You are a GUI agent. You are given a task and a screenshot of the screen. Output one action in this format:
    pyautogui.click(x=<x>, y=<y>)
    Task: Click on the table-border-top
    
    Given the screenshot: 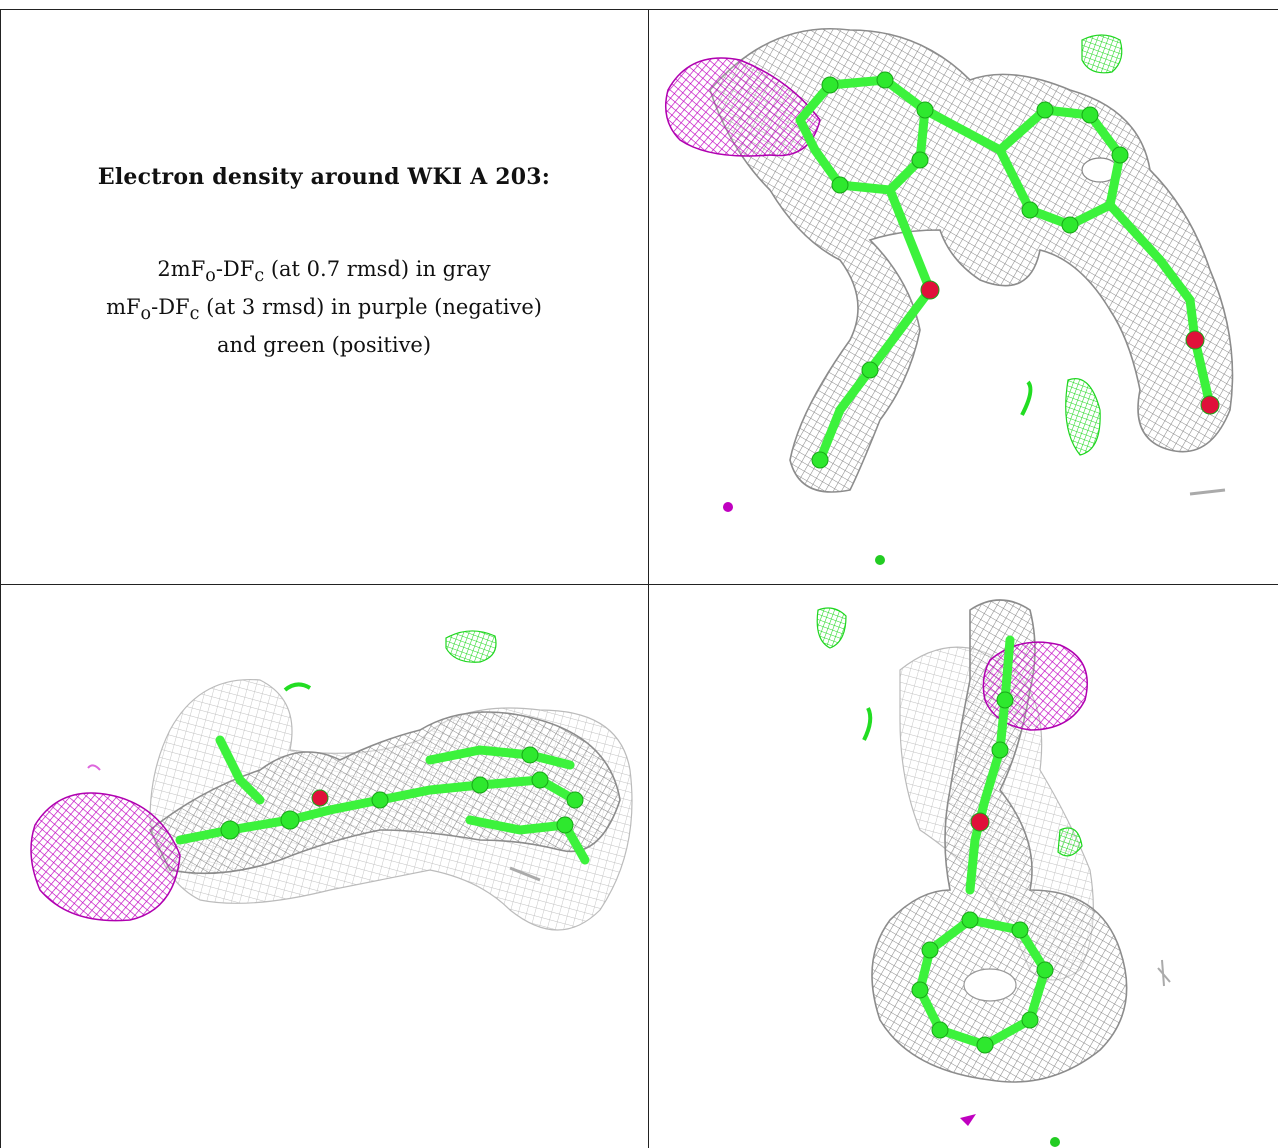 What is the action you would take?
    pyautogui.click(x=639, y=9)
    